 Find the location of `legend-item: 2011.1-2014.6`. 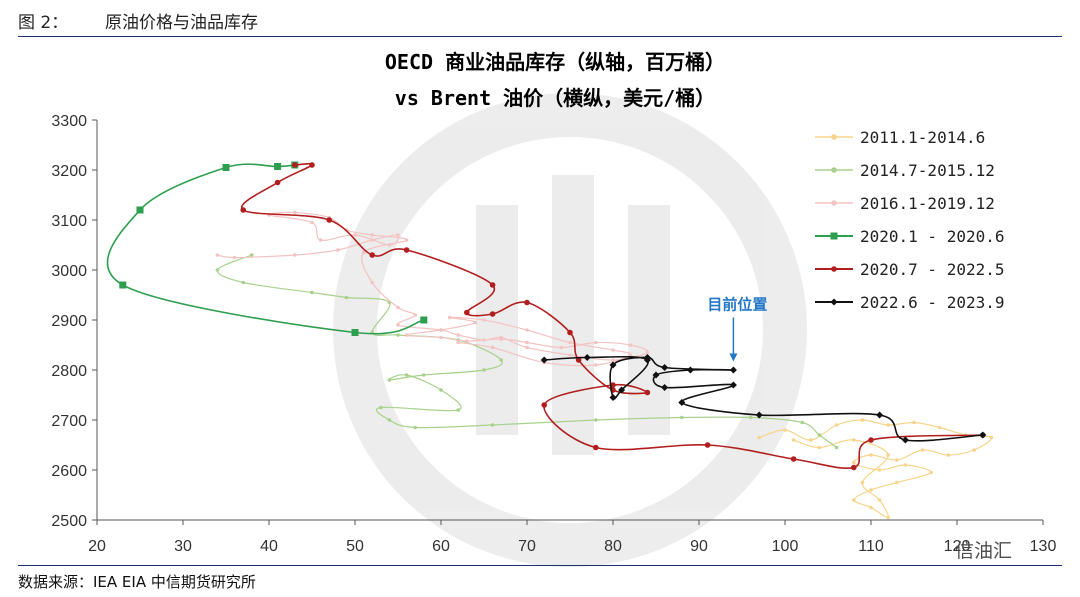

legend-item: 2011.1-2014.6 is located at coordinates (900, 137).